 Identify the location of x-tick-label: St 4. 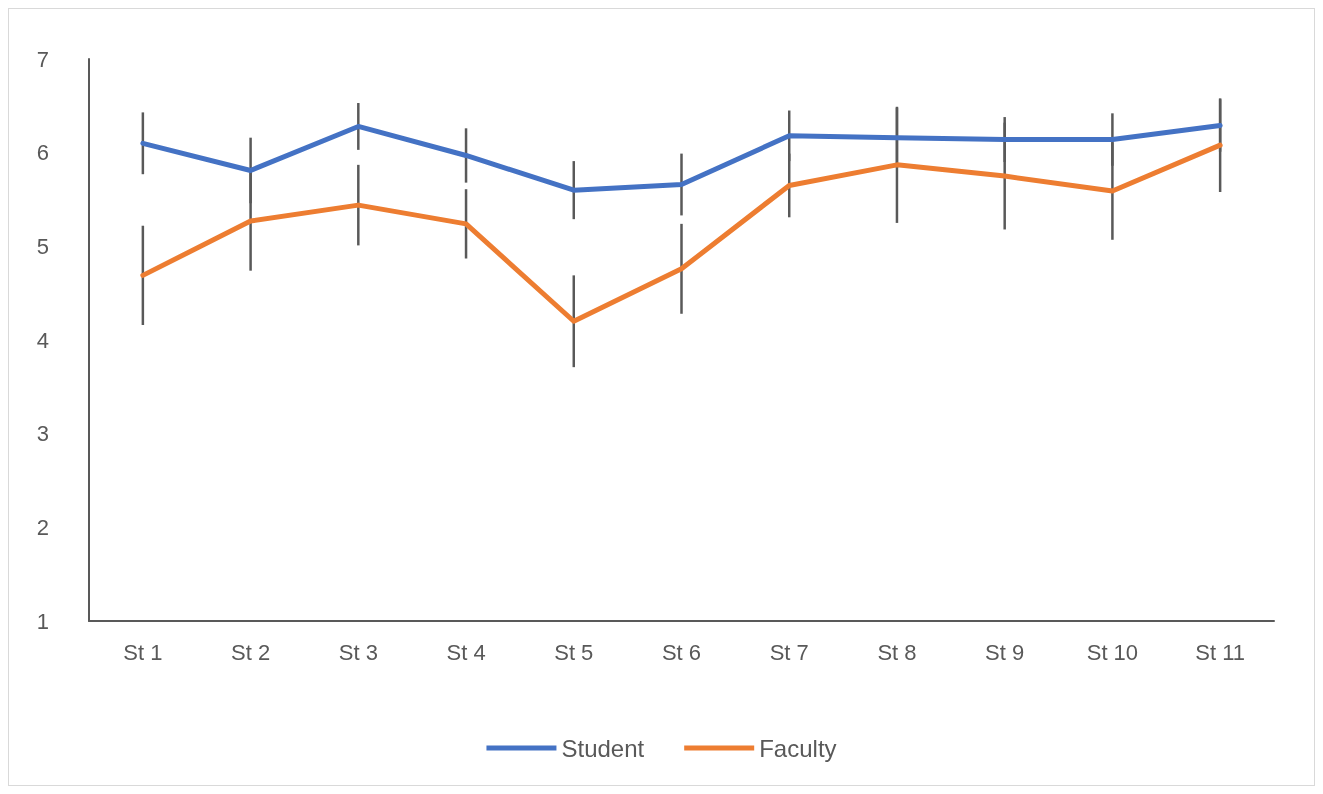
(466, 652).